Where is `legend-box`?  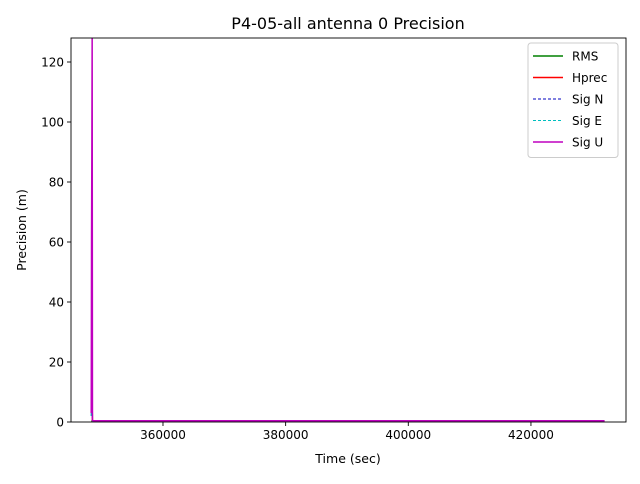 legend-box is located at coordinates (573, 100).